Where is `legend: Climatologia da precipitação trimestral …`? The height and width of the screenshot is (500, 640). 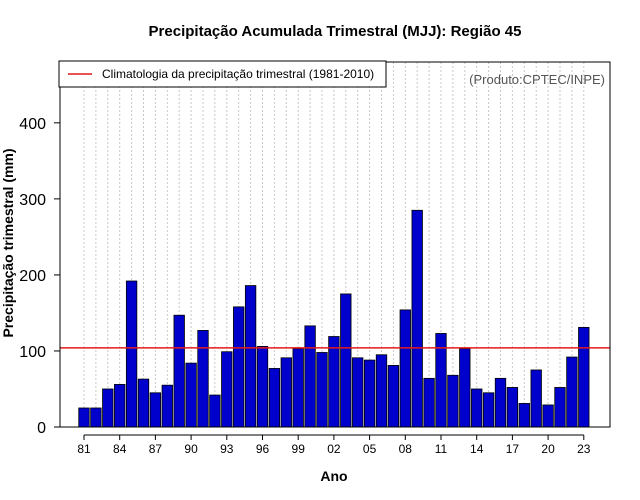 legend: Climatologia da precipitação trimestral … is located at coordinates (222, 74).